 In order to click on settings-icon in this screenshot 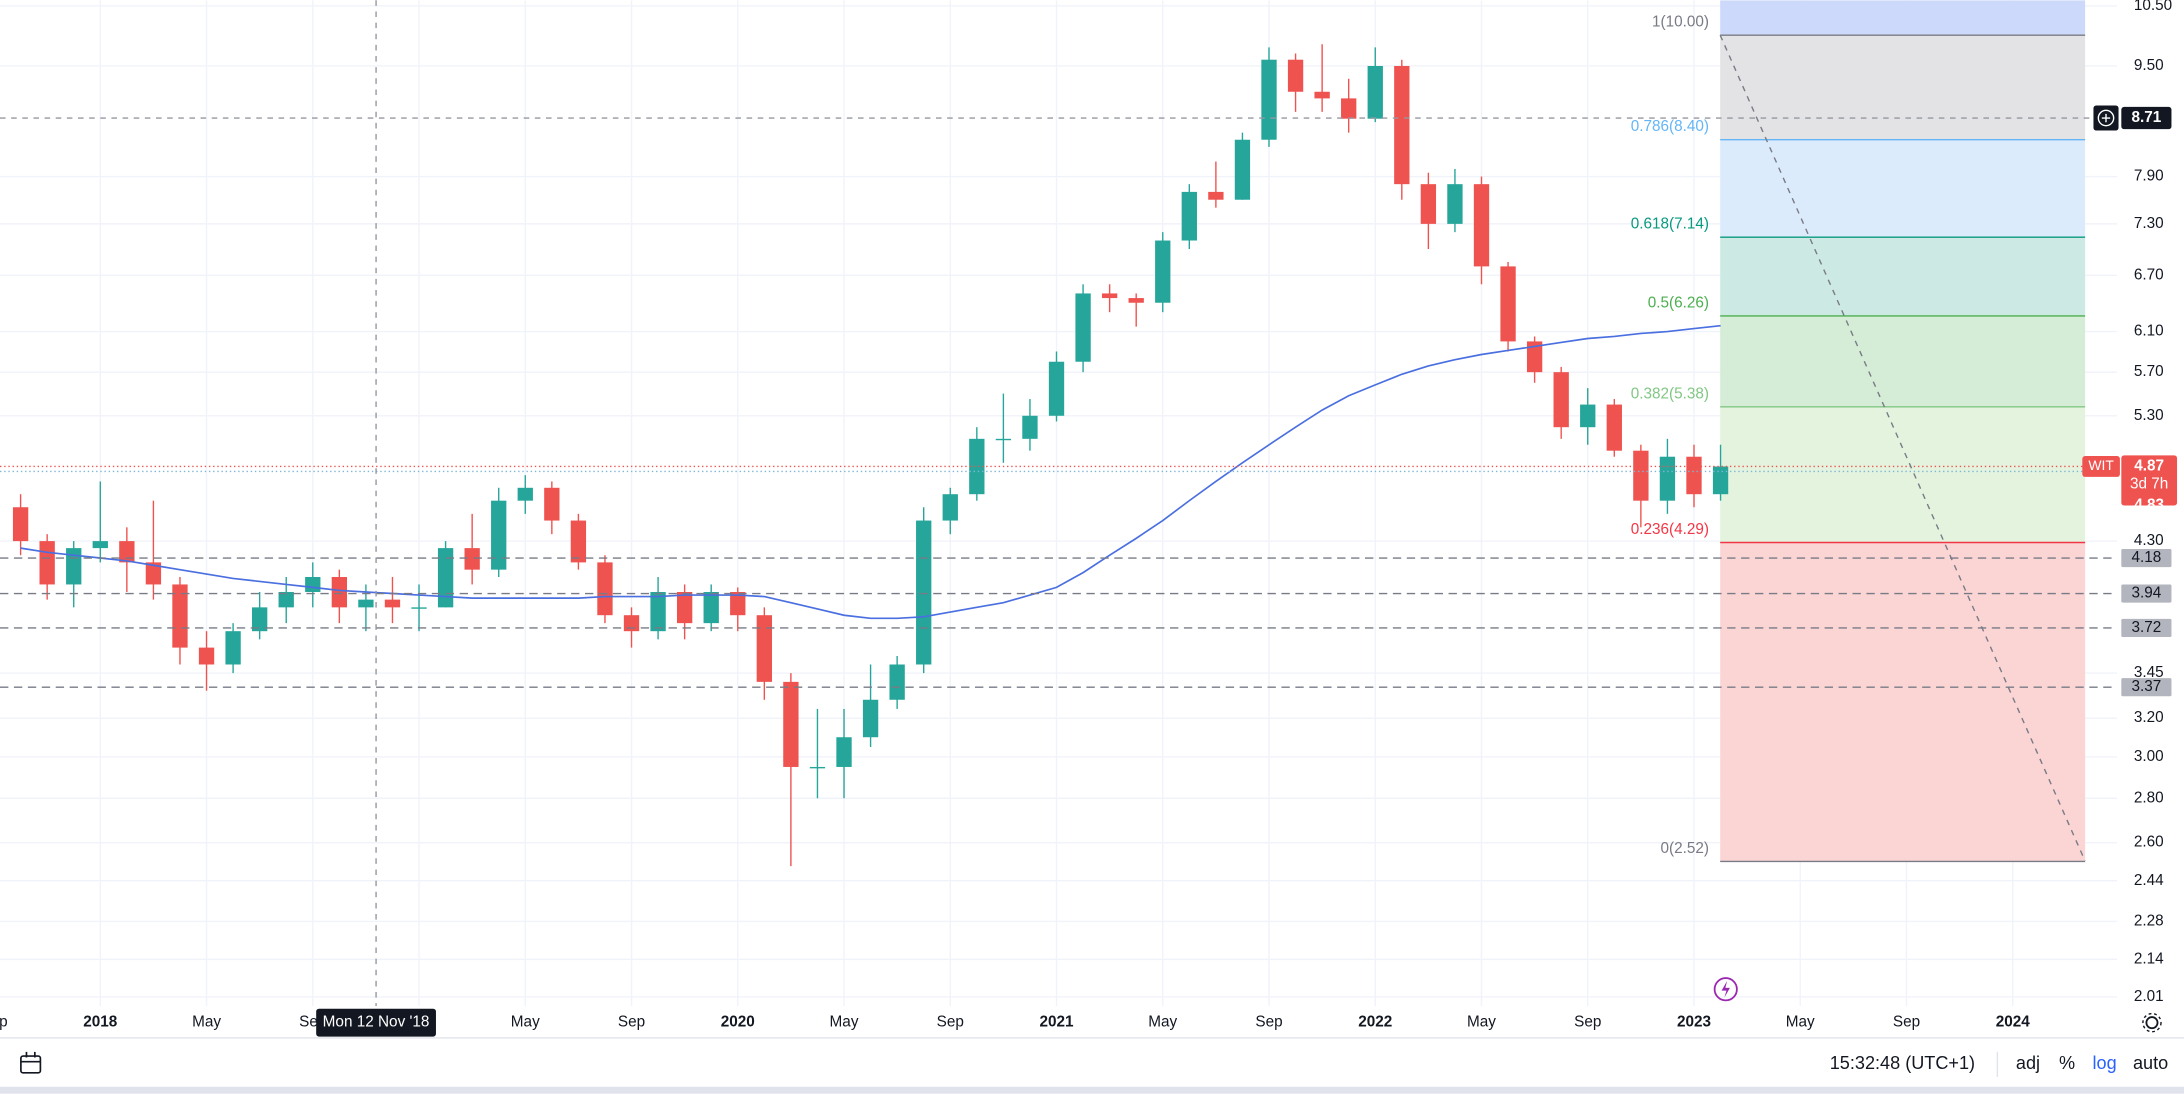, I will do `click(2152, 1022)`.